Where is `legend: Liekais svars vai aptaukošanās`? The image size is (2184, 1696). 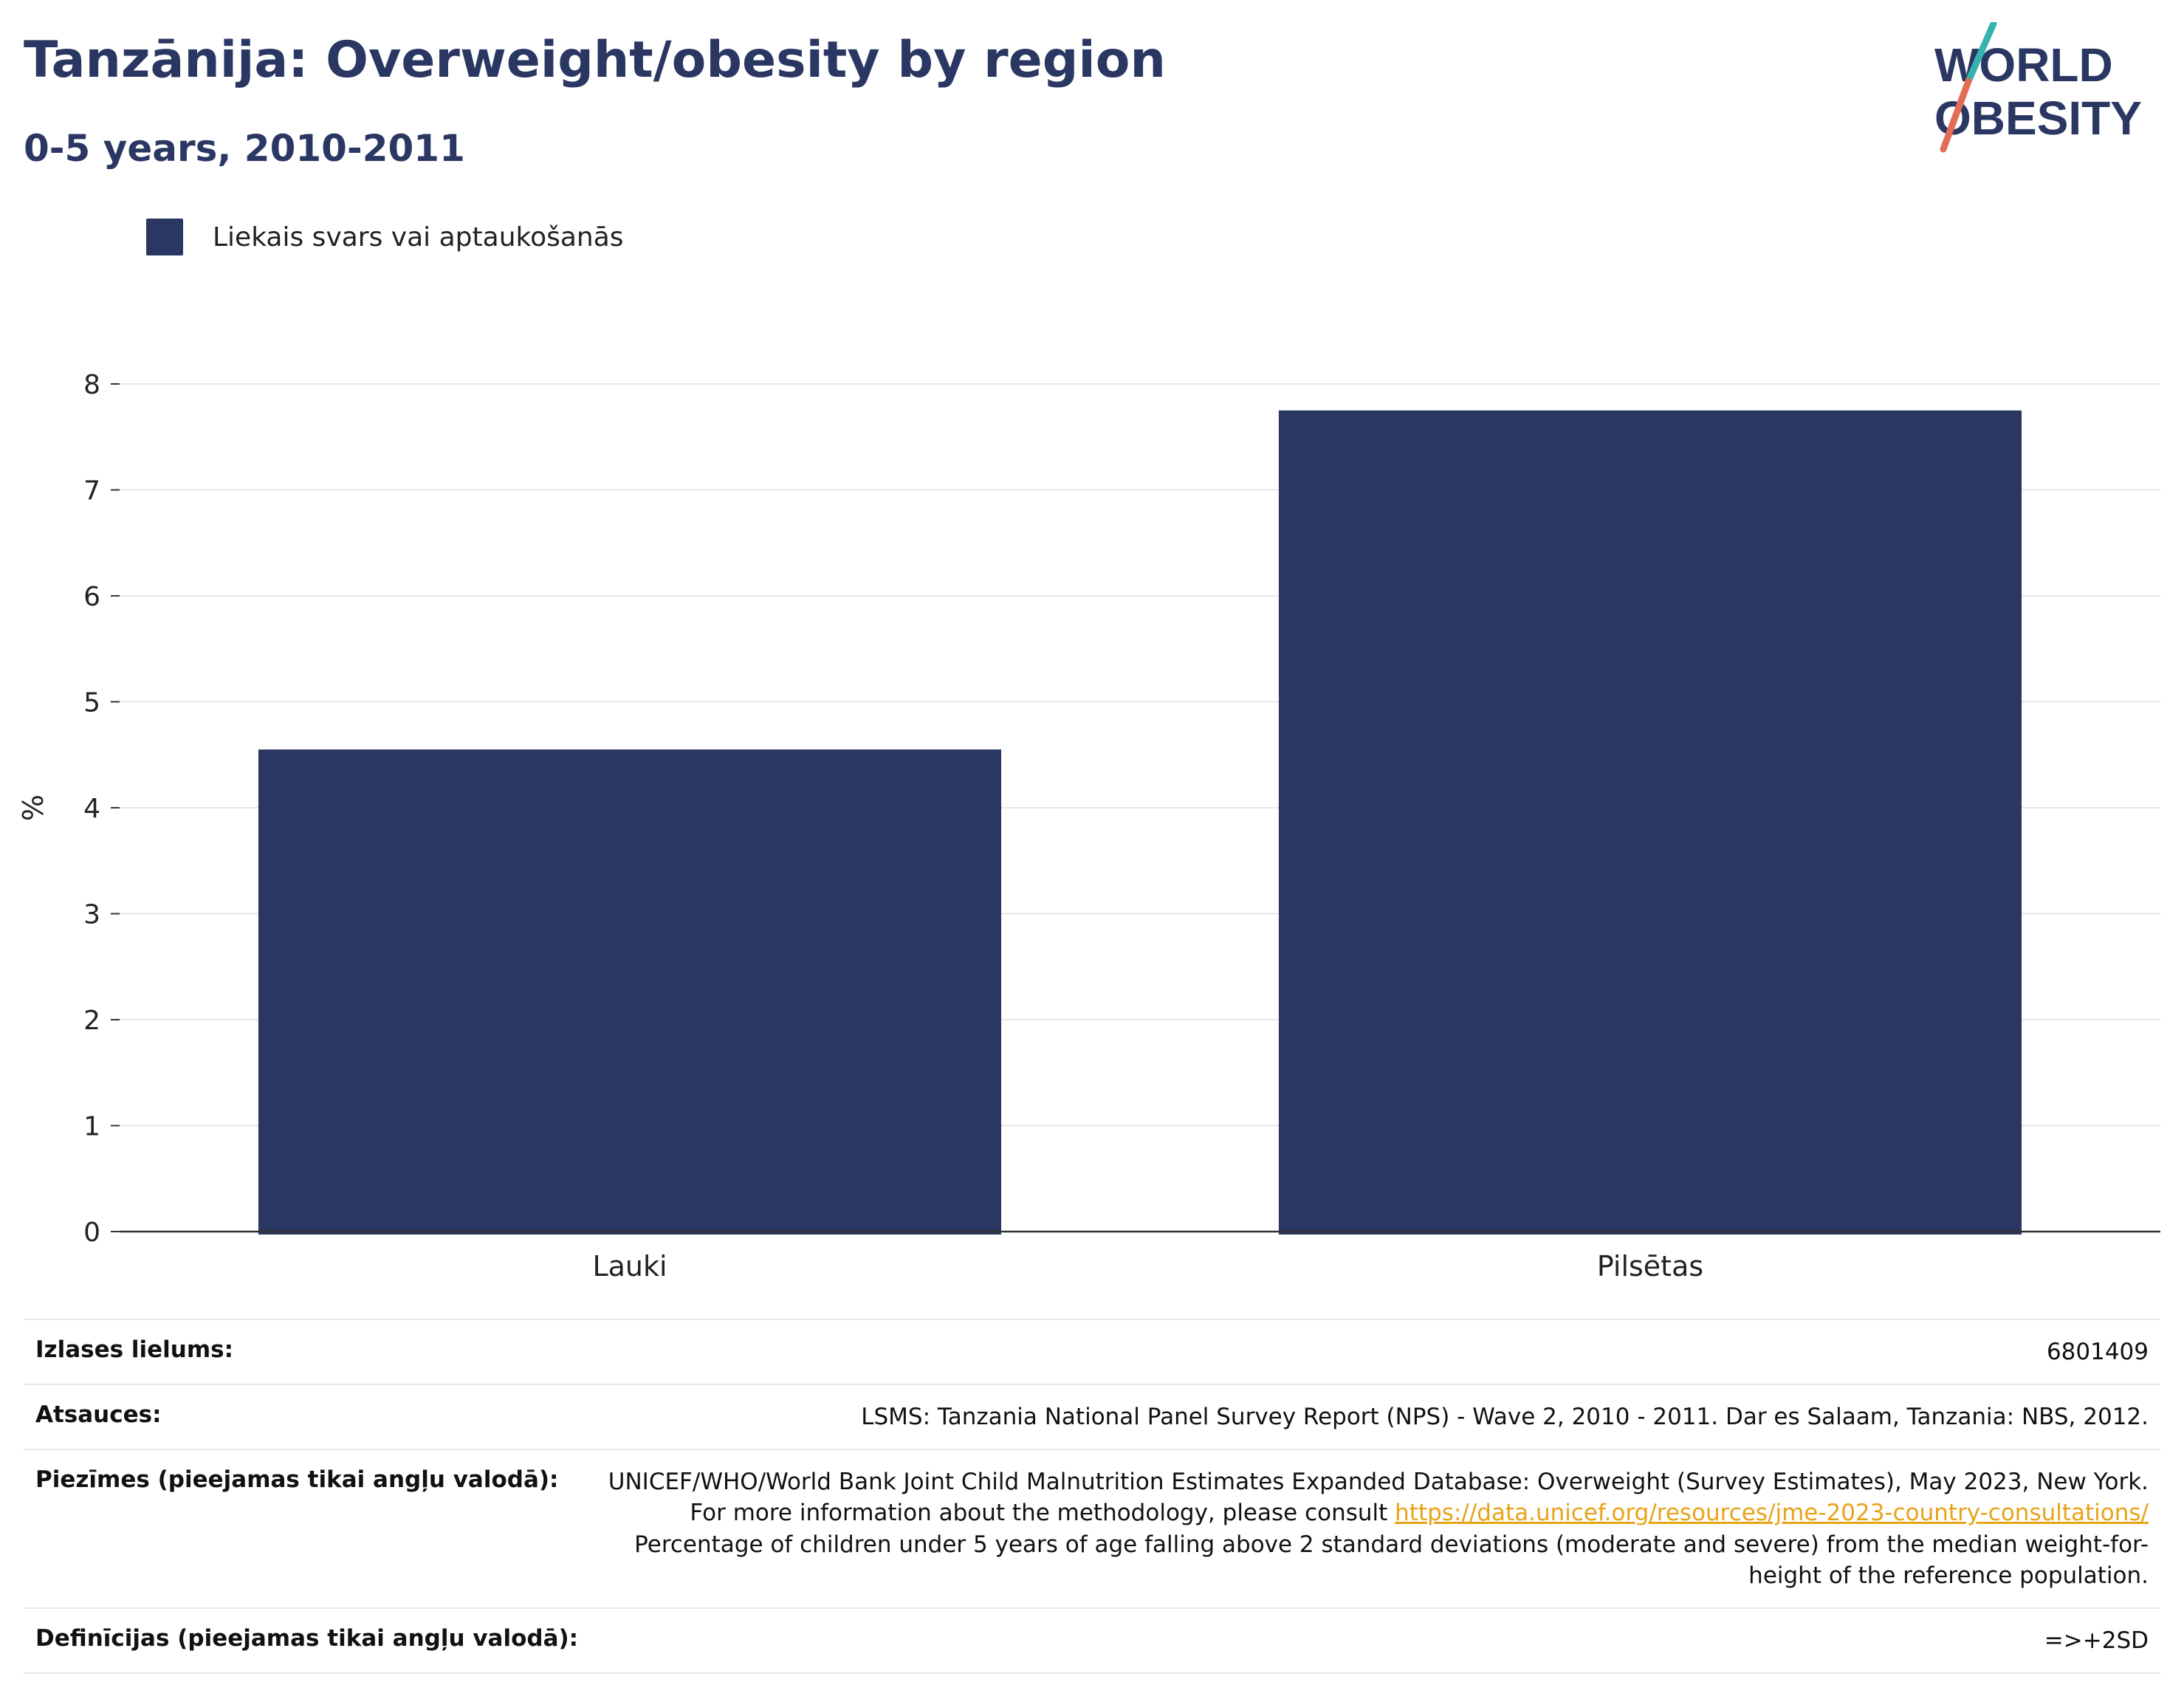
legend: Liekais svars vai aptaukošanās is located at coordinates (385, 237).